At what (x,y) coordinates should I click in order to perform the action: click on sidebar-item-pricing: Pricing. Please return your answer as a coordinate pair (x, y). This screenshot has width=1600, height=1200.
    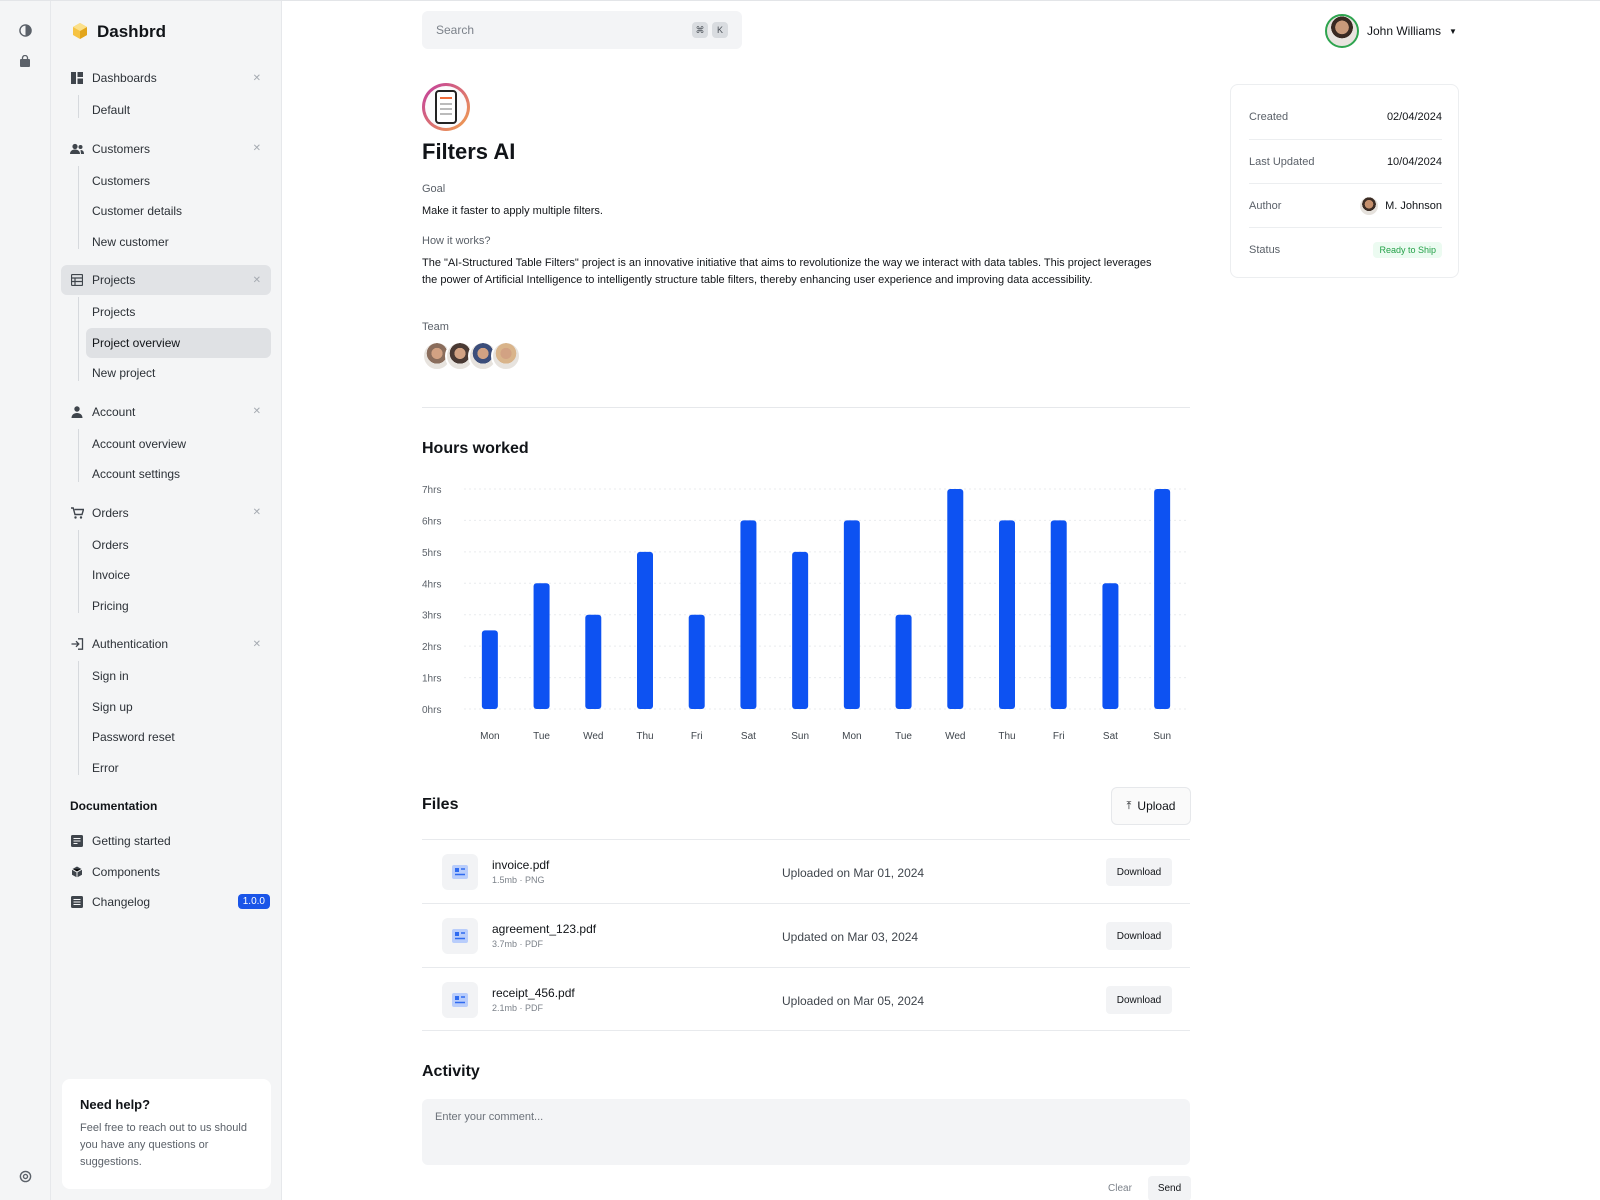
    Looking at the image, I should click on (110, 605).